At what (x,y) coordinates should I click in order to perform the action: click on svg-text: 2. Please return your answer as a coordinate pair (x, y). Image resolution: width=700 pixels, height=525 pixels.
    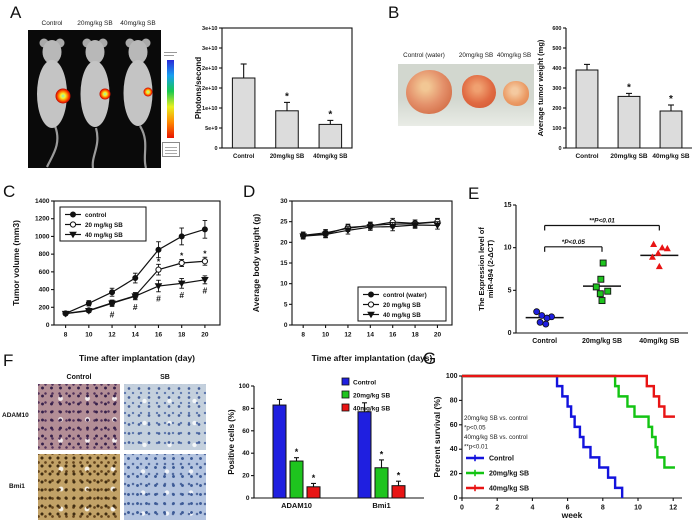
    Looking at the image, I should click on (497, 508).